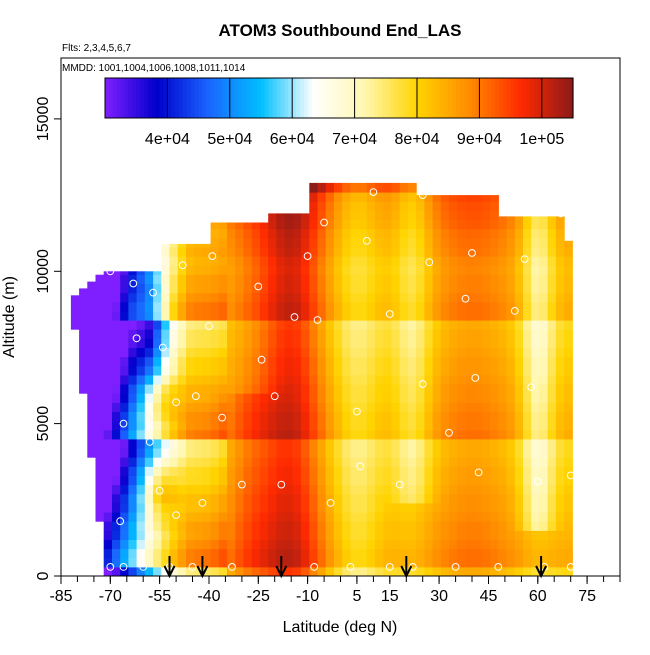 The image size is (650, 655). I want to click on observation-marker, so click(422, 195).